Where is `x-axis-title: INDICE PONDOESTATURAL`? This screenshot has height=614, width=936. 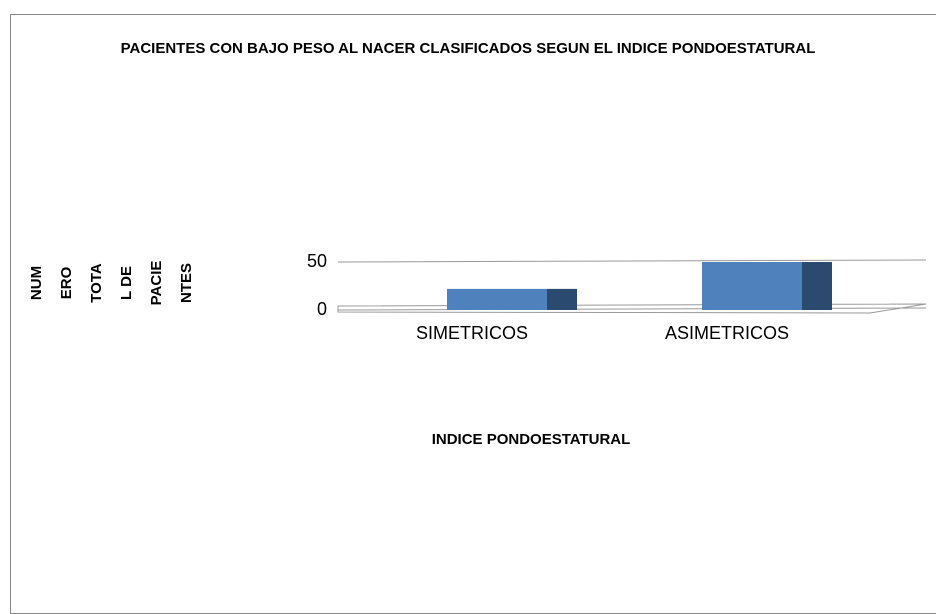
x-axis-title: INDICE PONDOESTATURAL is located at coordinates (531, 439).